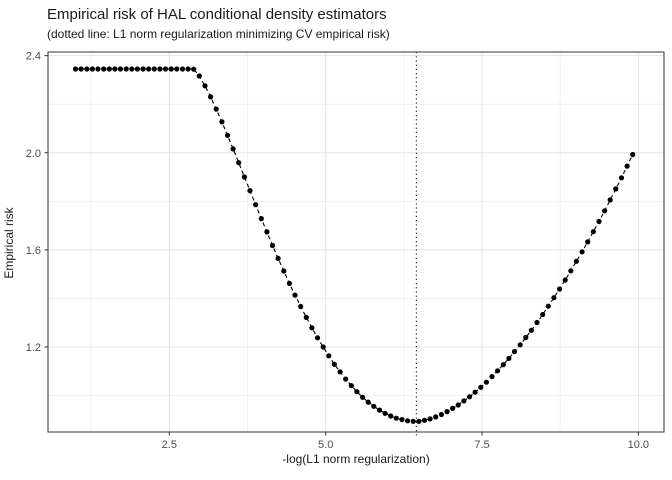 The image size is (672, 480). I want to click on x-tick-label: 10.0, so click(638, 445).